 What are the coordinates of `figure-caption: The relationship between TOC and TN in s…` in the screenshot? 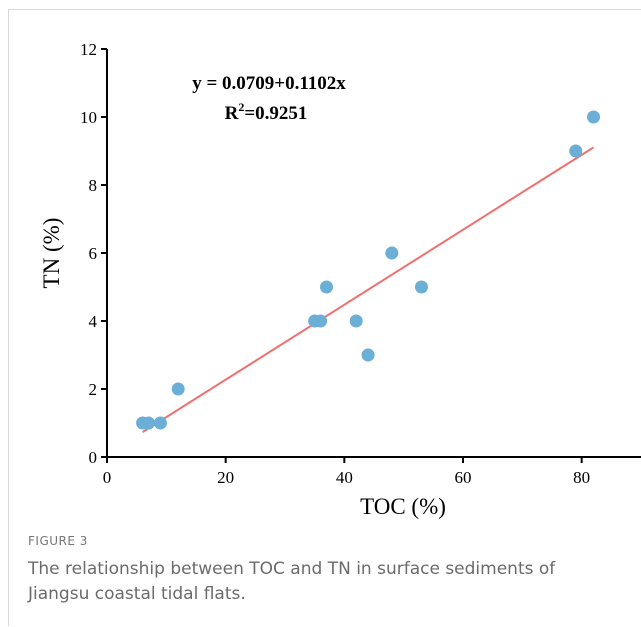 It's located at (292, 581).